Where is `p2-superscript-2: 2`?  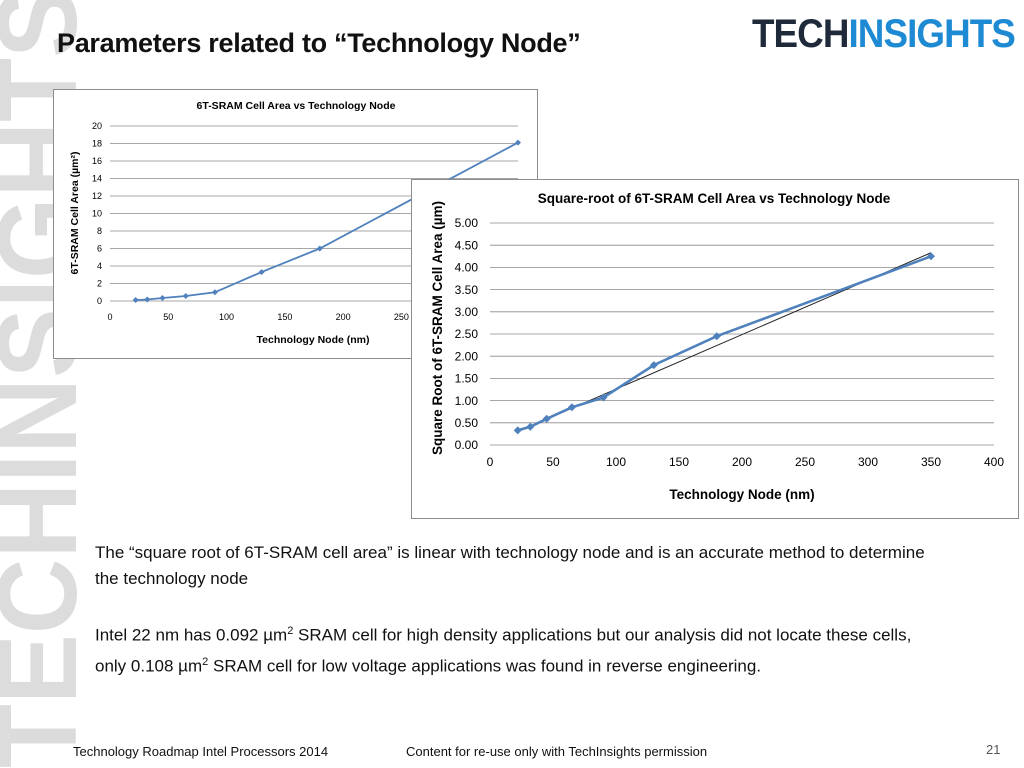 p2-superscript-2: 2 is located at coordinates (205, 661).